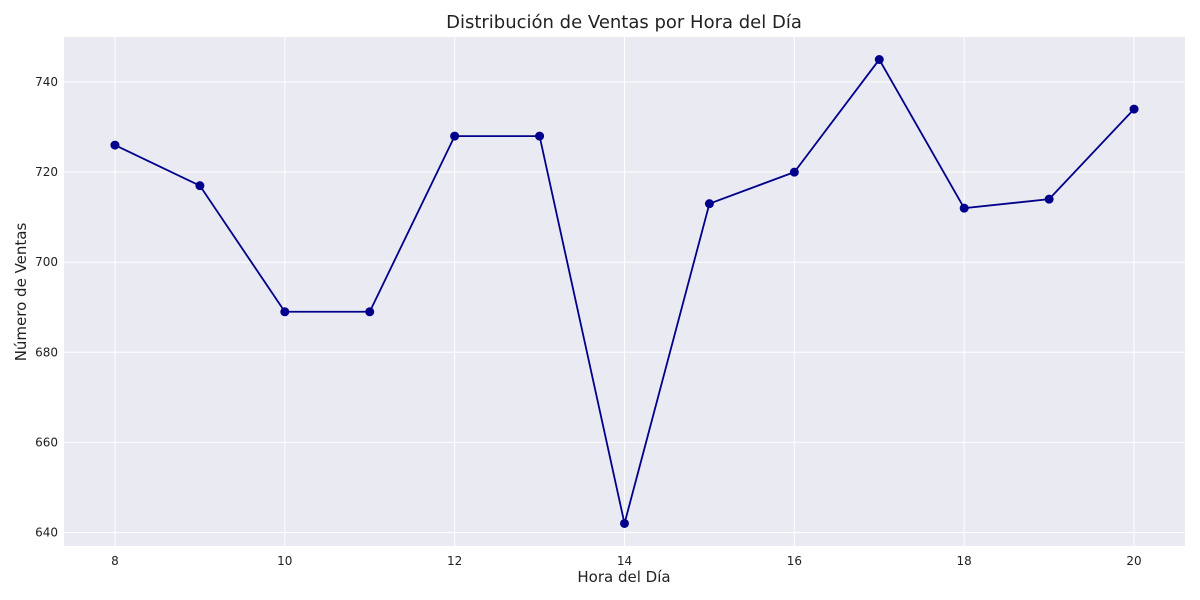 The width and height of the screenshot is (1200, 600). I want to click on y-tick-label: 640, so click(46, 532).